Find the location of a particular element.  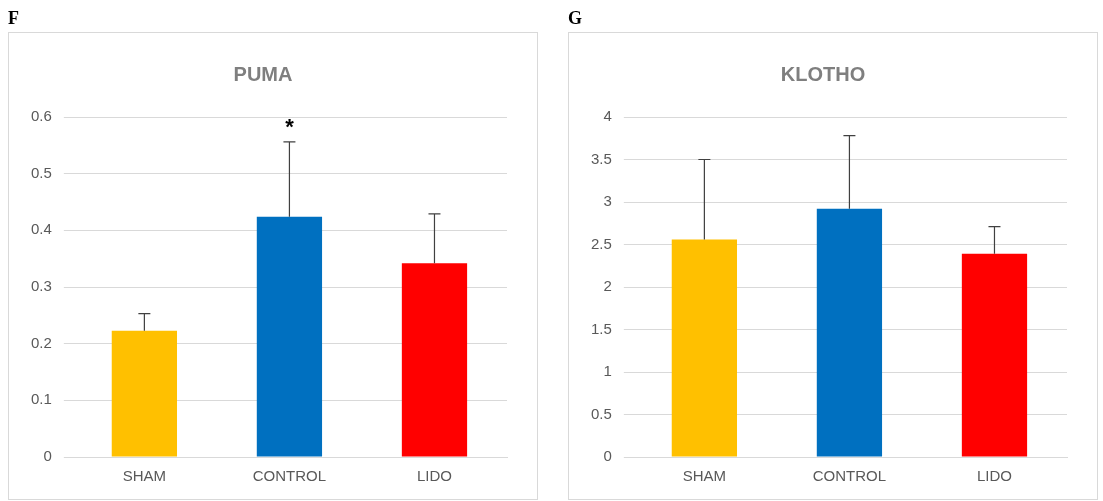

text: F is located at coordinates (13, 18).